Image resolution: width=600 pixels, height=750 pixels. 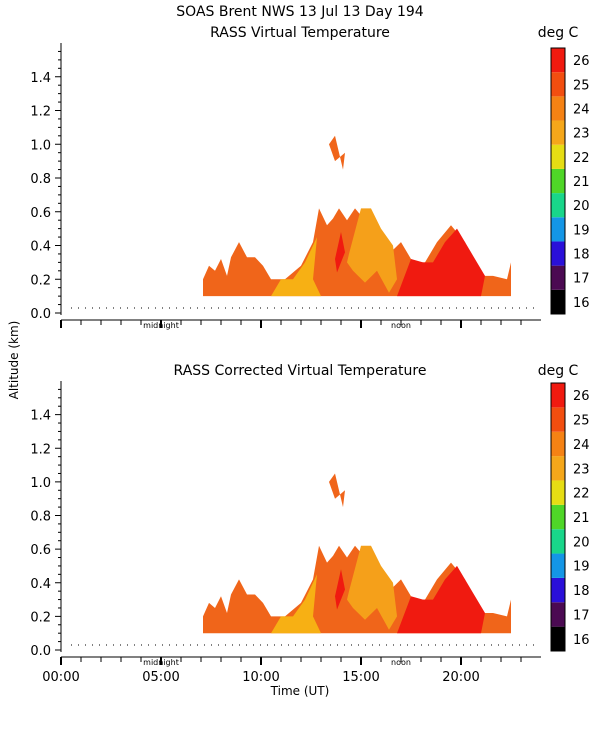 What do you see at coordinates (360, 677) in the screenshot?
I see `x-tick-label: 15:00` at bounding box center [360, 677].